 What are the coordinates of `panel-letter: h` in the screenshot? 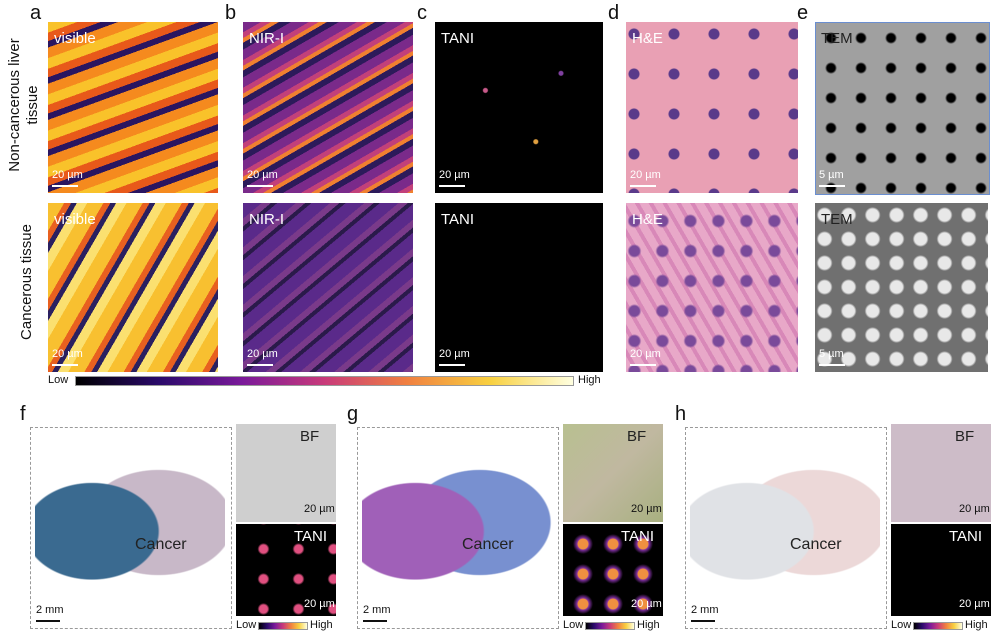 It's located at (681, 414).